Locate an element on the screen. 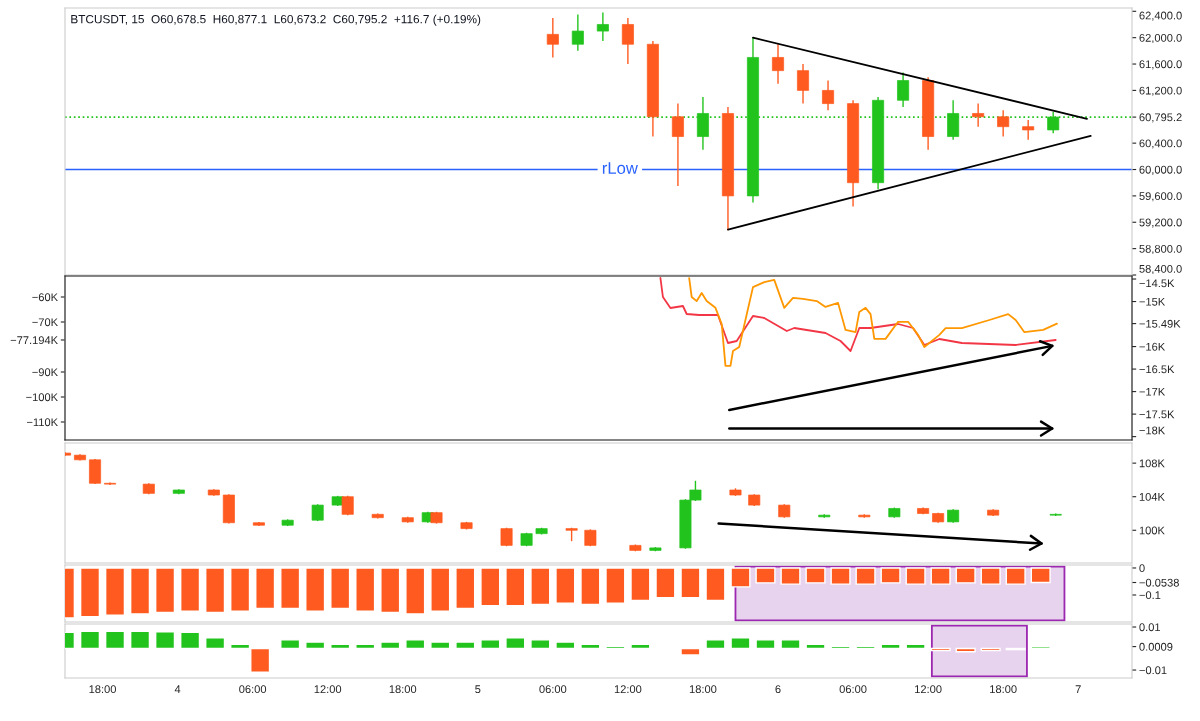  x-tick-label: 7 is located at coordinates (1078, 689).